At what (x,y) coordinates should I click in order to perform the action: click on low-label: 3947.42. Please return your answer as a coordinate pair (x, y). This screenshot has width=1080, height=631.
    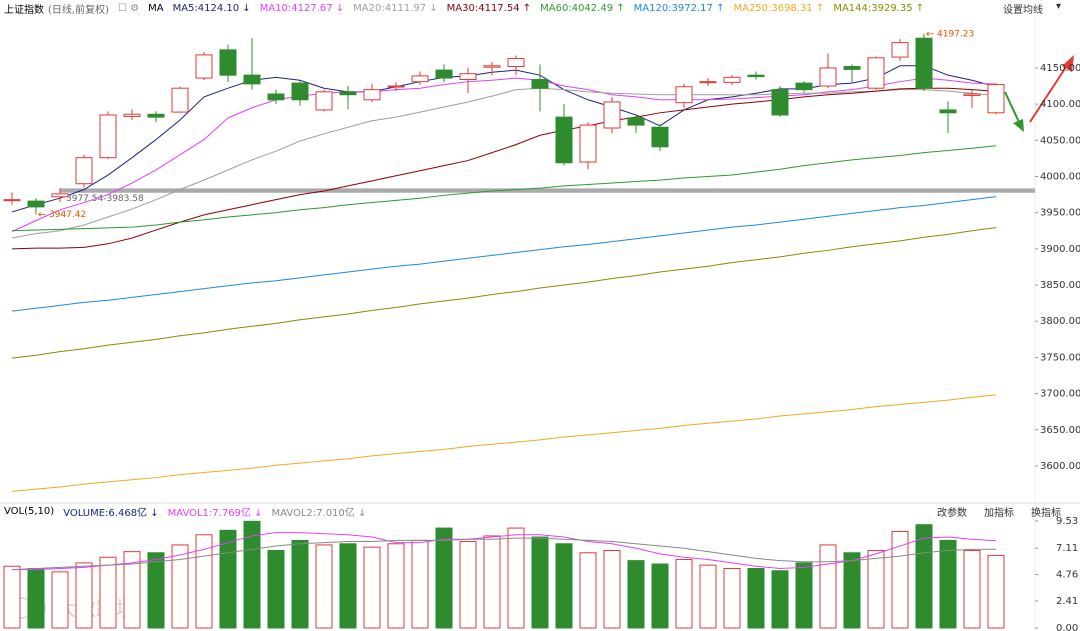
    Looking at the image, I should click on (67, 215).